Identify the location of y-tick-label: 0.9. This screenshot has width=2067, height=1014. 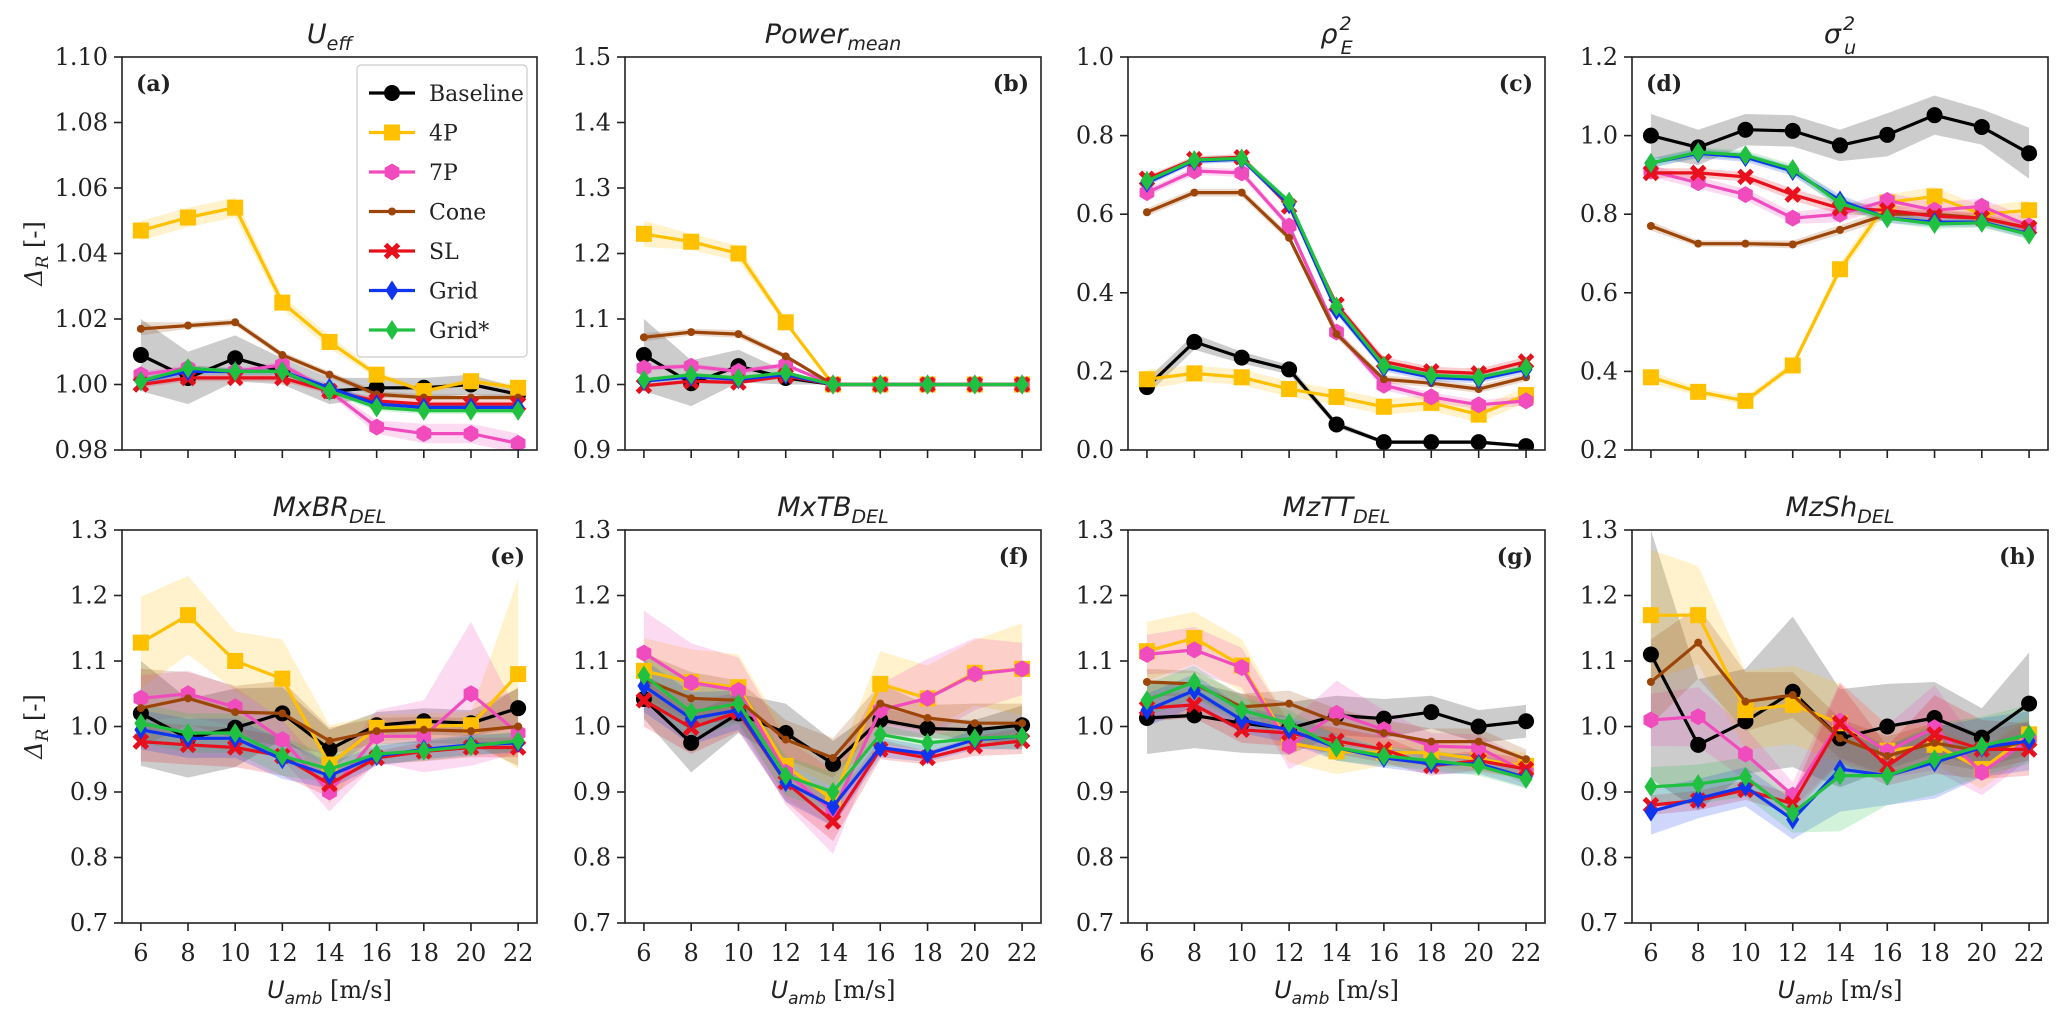
(592, 450).